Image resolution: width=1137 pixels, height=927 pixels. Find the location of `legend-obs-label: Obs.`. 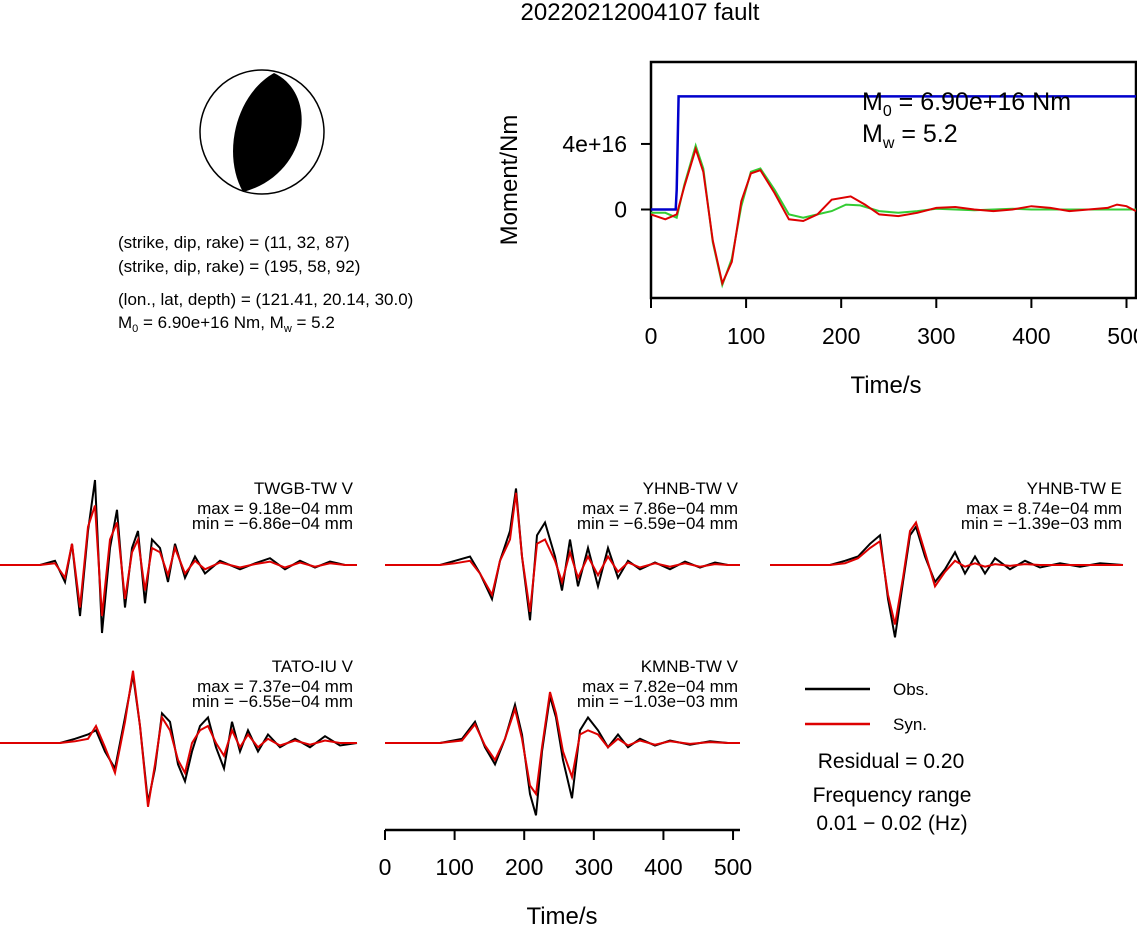

legend-obs-label: Obs. is located at coordinates (911, 689).